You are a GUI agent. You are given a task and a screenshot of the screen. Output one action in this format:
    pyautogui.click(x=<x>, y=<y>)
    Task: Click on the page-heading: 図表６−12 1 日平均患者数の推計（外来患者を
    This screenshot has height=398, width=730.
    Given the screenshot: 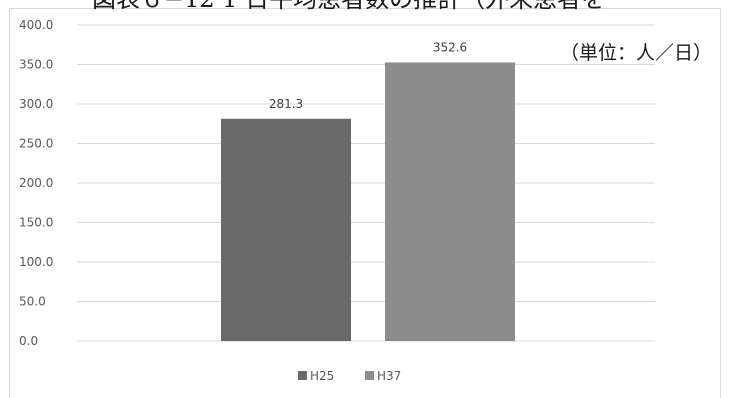 What is the action you would take?
    pyautogui.click(x=348, y=5)
    